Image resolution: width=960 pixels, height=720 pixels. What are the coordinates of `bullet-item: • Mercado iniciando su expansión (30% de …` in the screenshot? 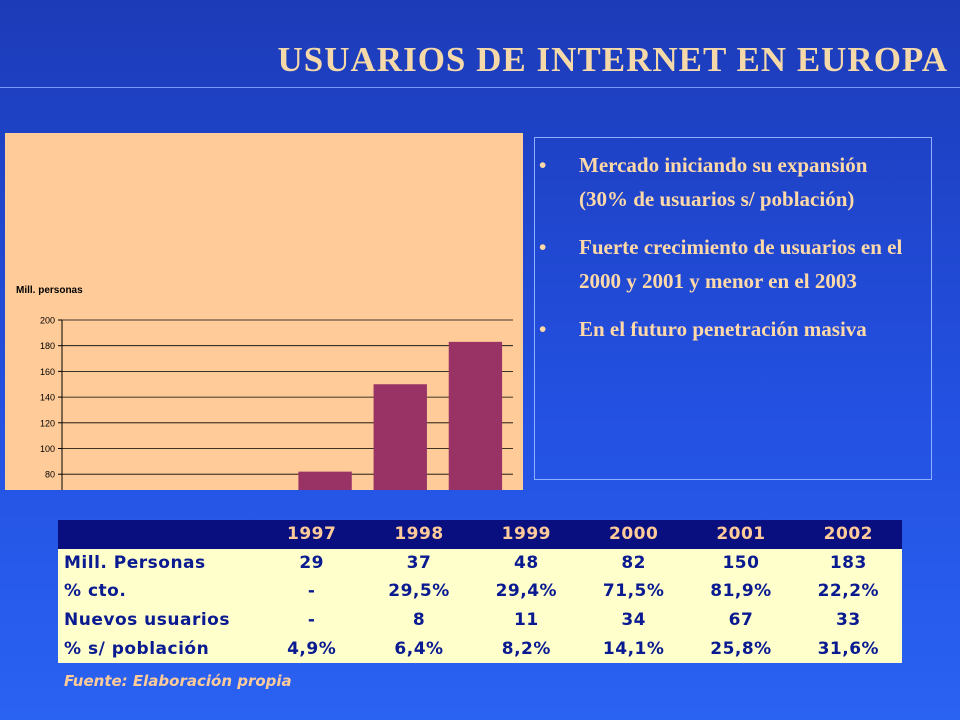 It's located at (728, 182).